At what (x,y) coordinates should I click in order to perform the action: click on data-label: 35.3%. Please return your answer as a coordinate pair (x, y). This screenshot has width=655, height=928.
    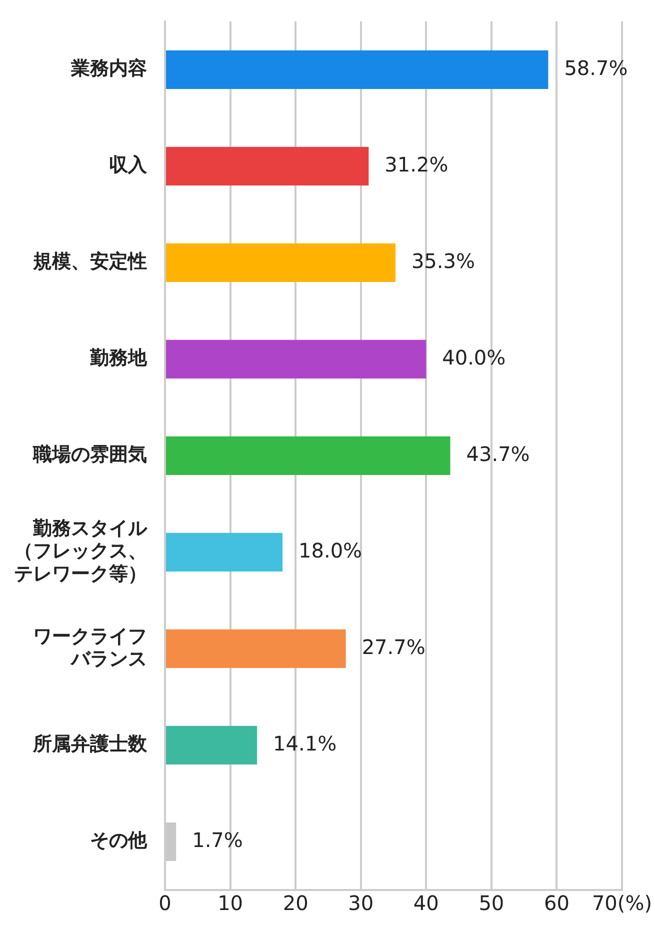
    Looking at the image, I should click on (443, 260).